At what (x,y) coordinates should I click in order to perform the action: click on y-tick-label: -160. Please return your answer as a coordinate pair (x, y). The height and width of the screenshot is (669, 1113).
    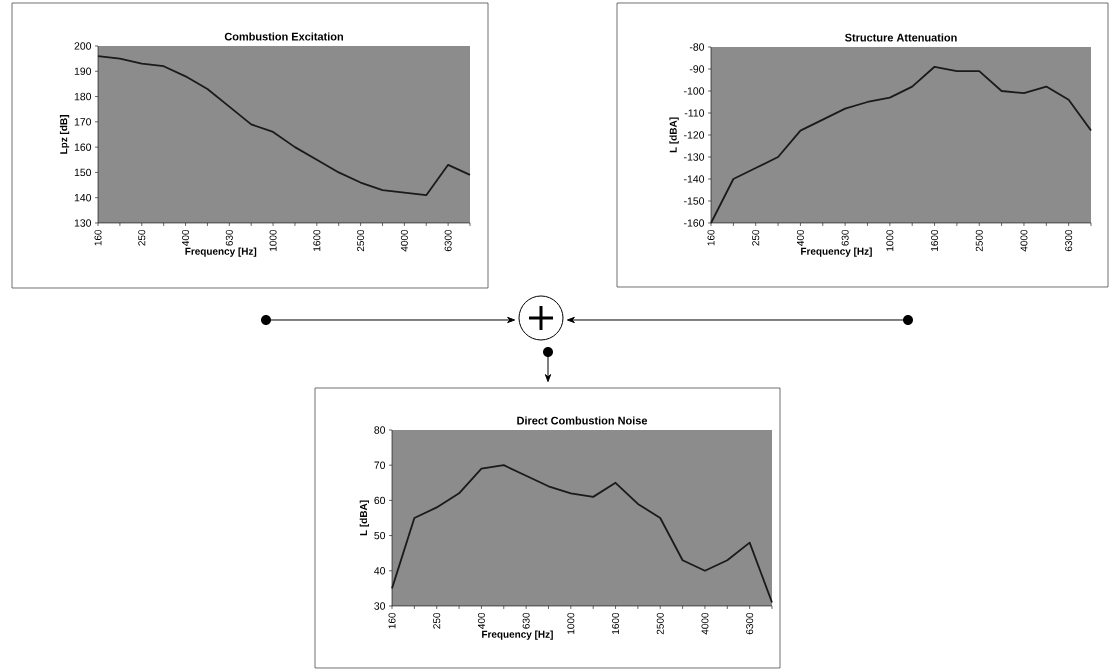
    Looking at the image, I should click on (694, 223).